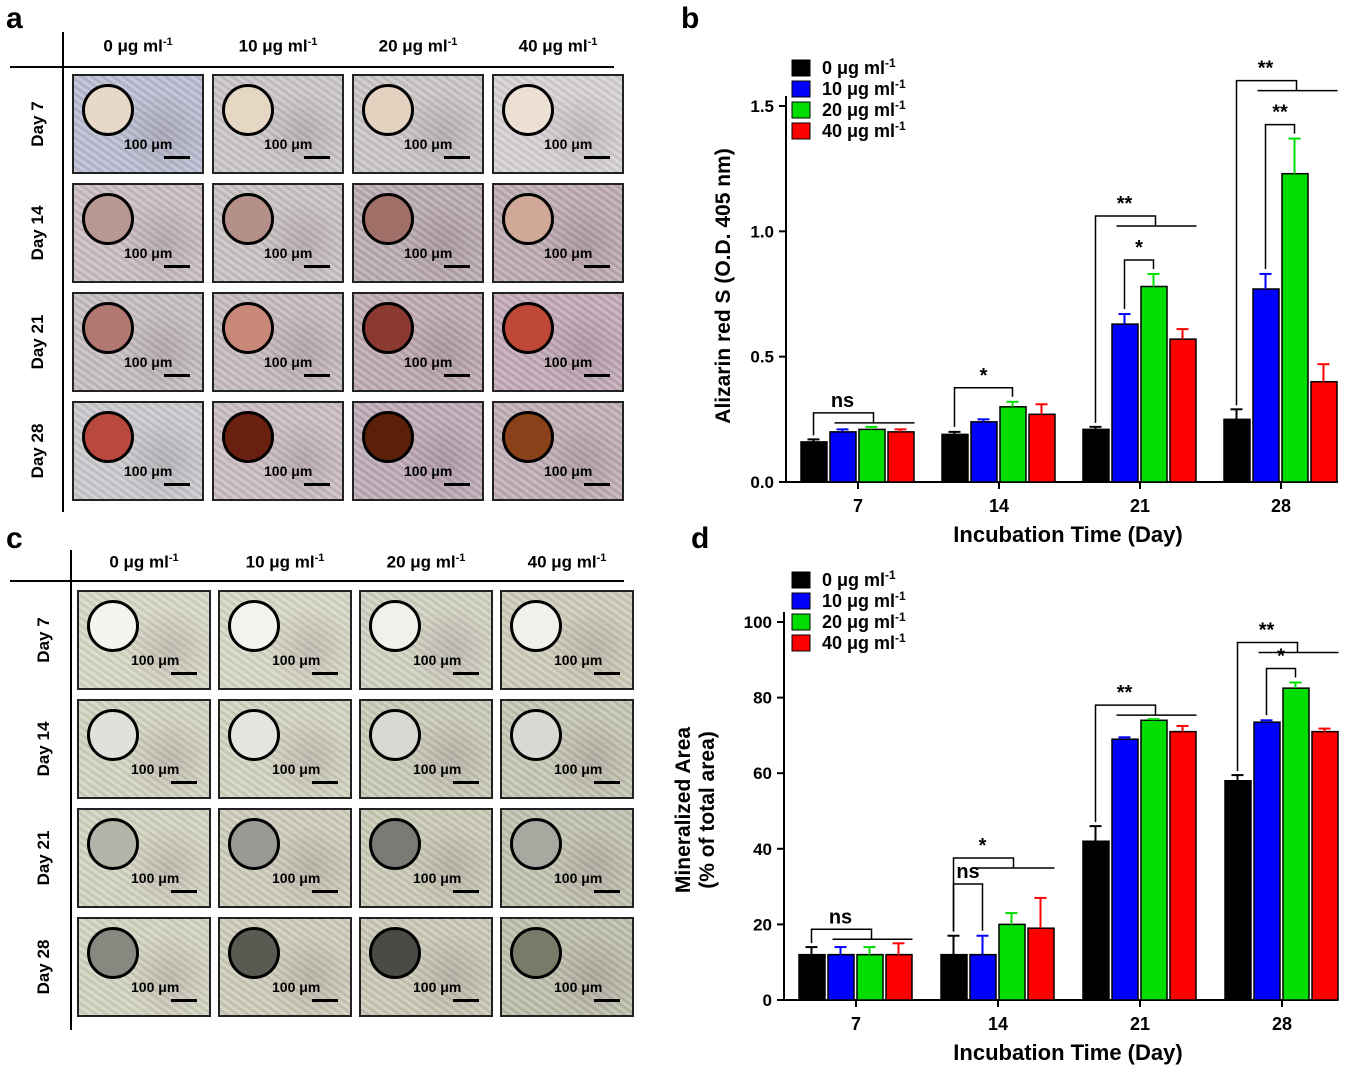 The height and width of the screenshot is (1080, 1363). What do you see at coordinates (37, 124) in the screenshot?
I see `row-label: Day 7` at bounding box center [37, 124].